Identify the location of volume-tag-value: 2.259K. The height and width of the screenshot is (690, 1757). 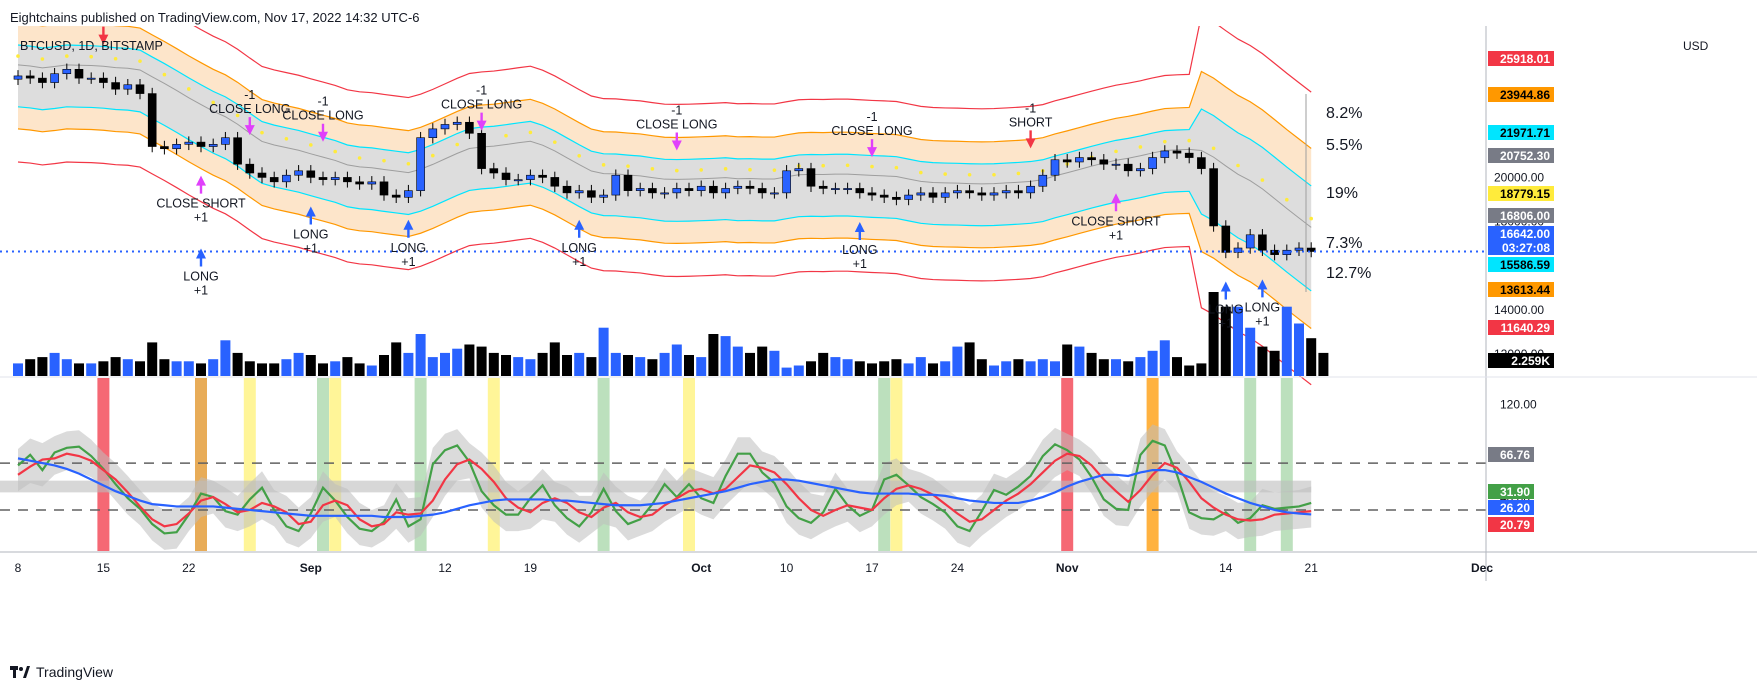
(1530, 361).